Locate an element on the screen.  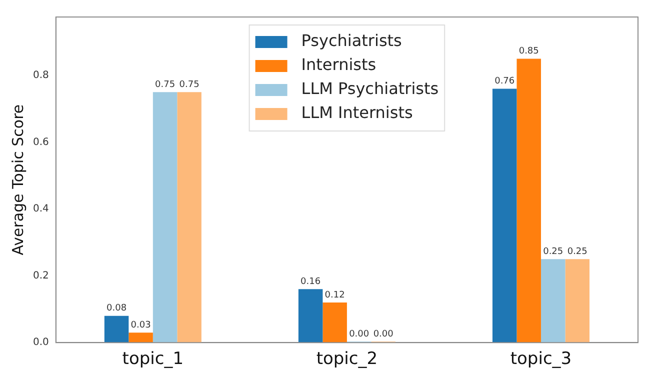
data-label: 0.08 is located at coordinates (116, 309).